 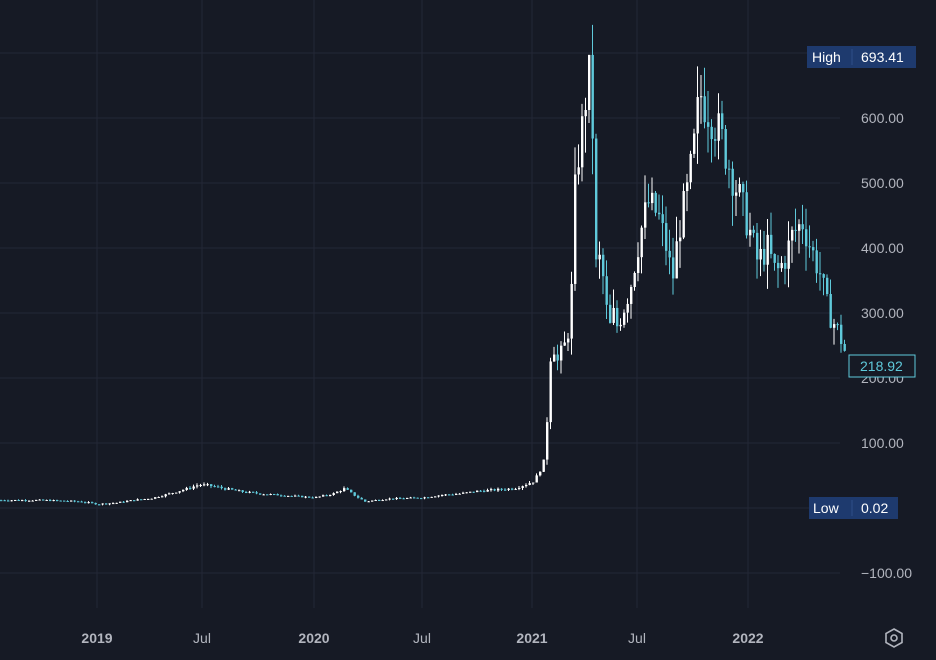 I want to click on settings-icon, so click(x=894, y=638).